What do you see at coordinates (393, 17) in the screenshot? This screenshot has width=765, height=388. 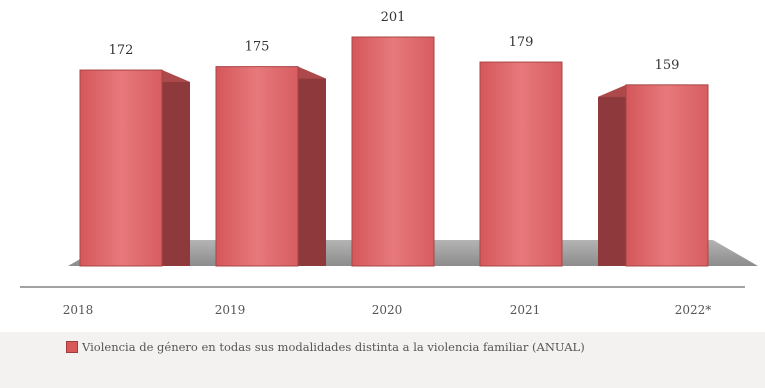 I see `data-label: 201` at bounding box center [393, 17].